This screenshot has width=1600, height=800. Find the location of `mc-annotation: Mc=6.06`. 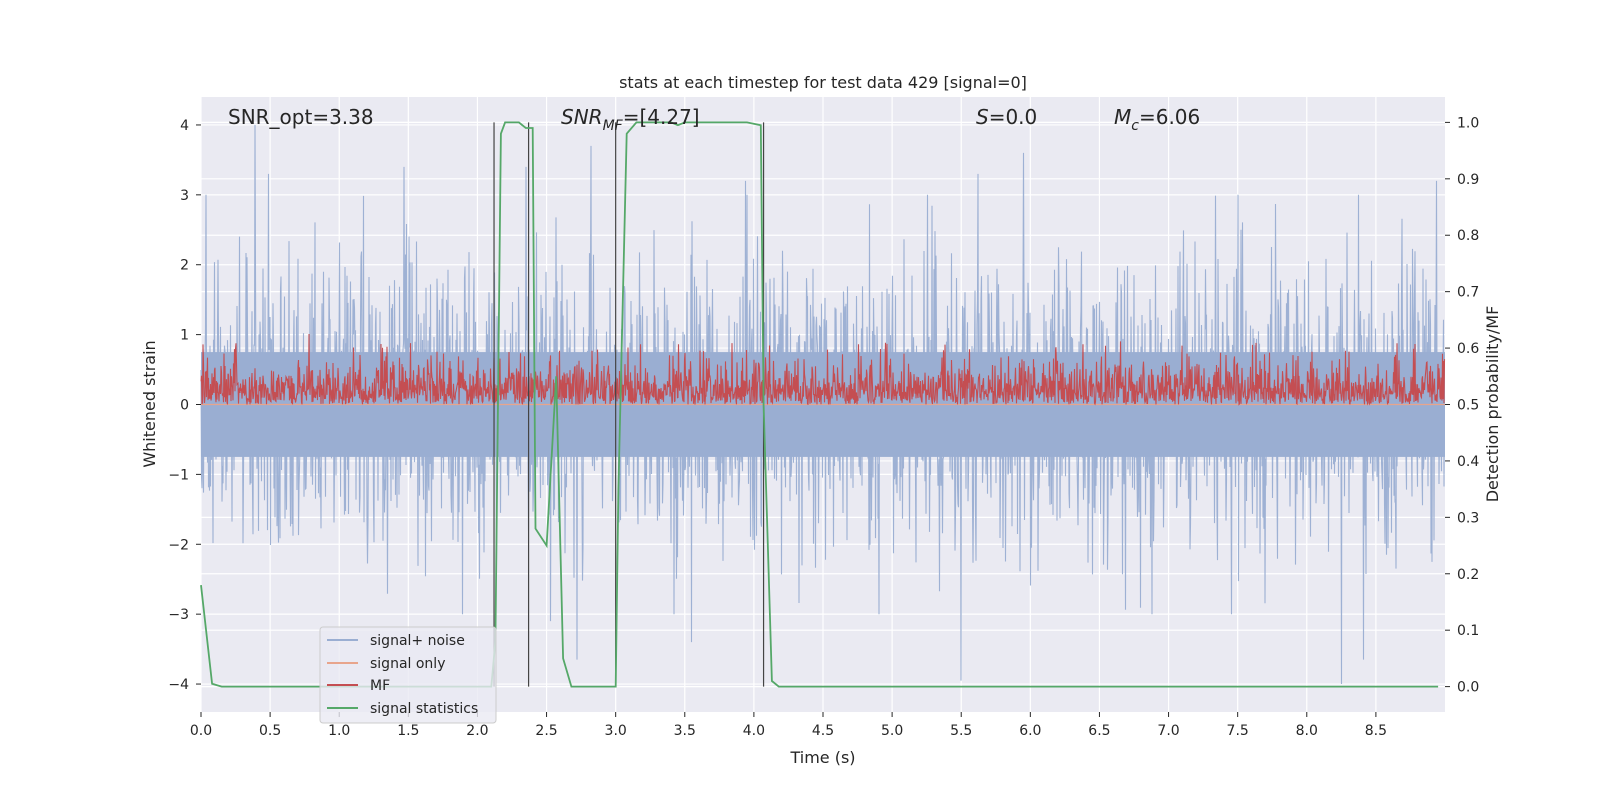

mc-annotation: Mc=6.06 is located at coordinates (1157, 119).